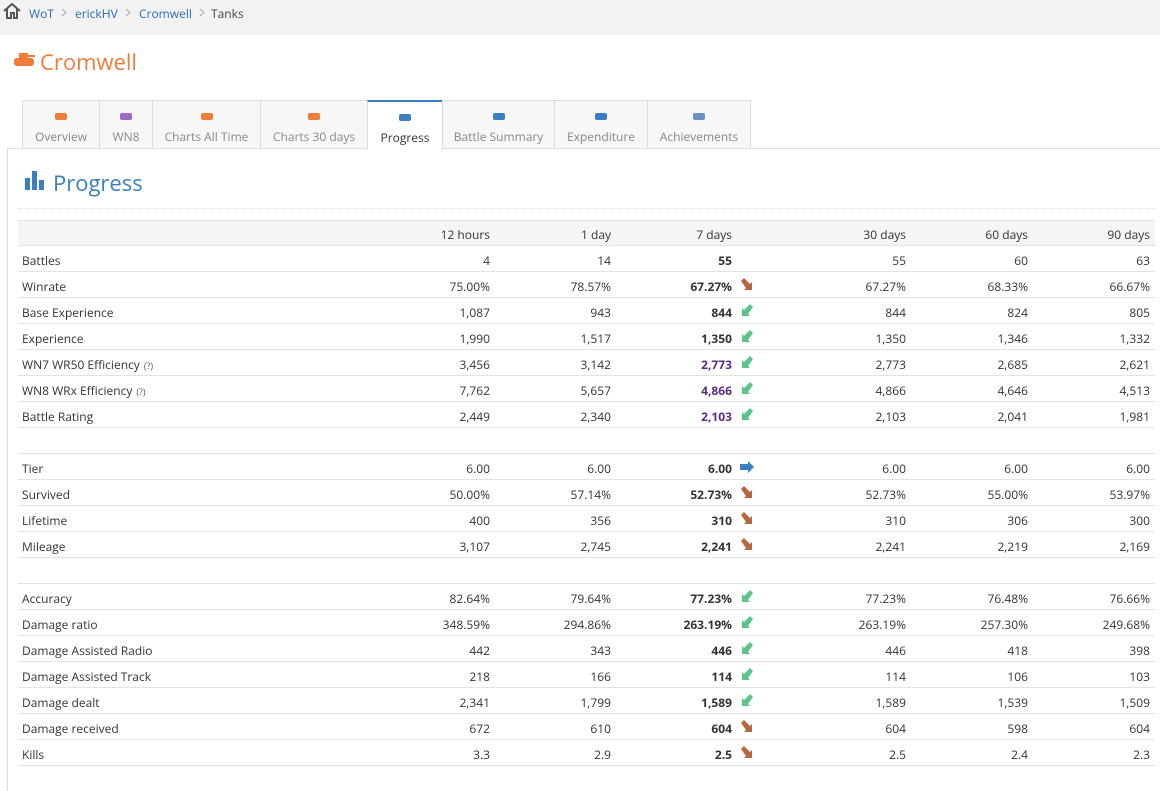 This screenshot has width=1160, height=791. Describe the element at coordinates (600, 520) in the screenshot. I see `cell-value: 356` at that location.